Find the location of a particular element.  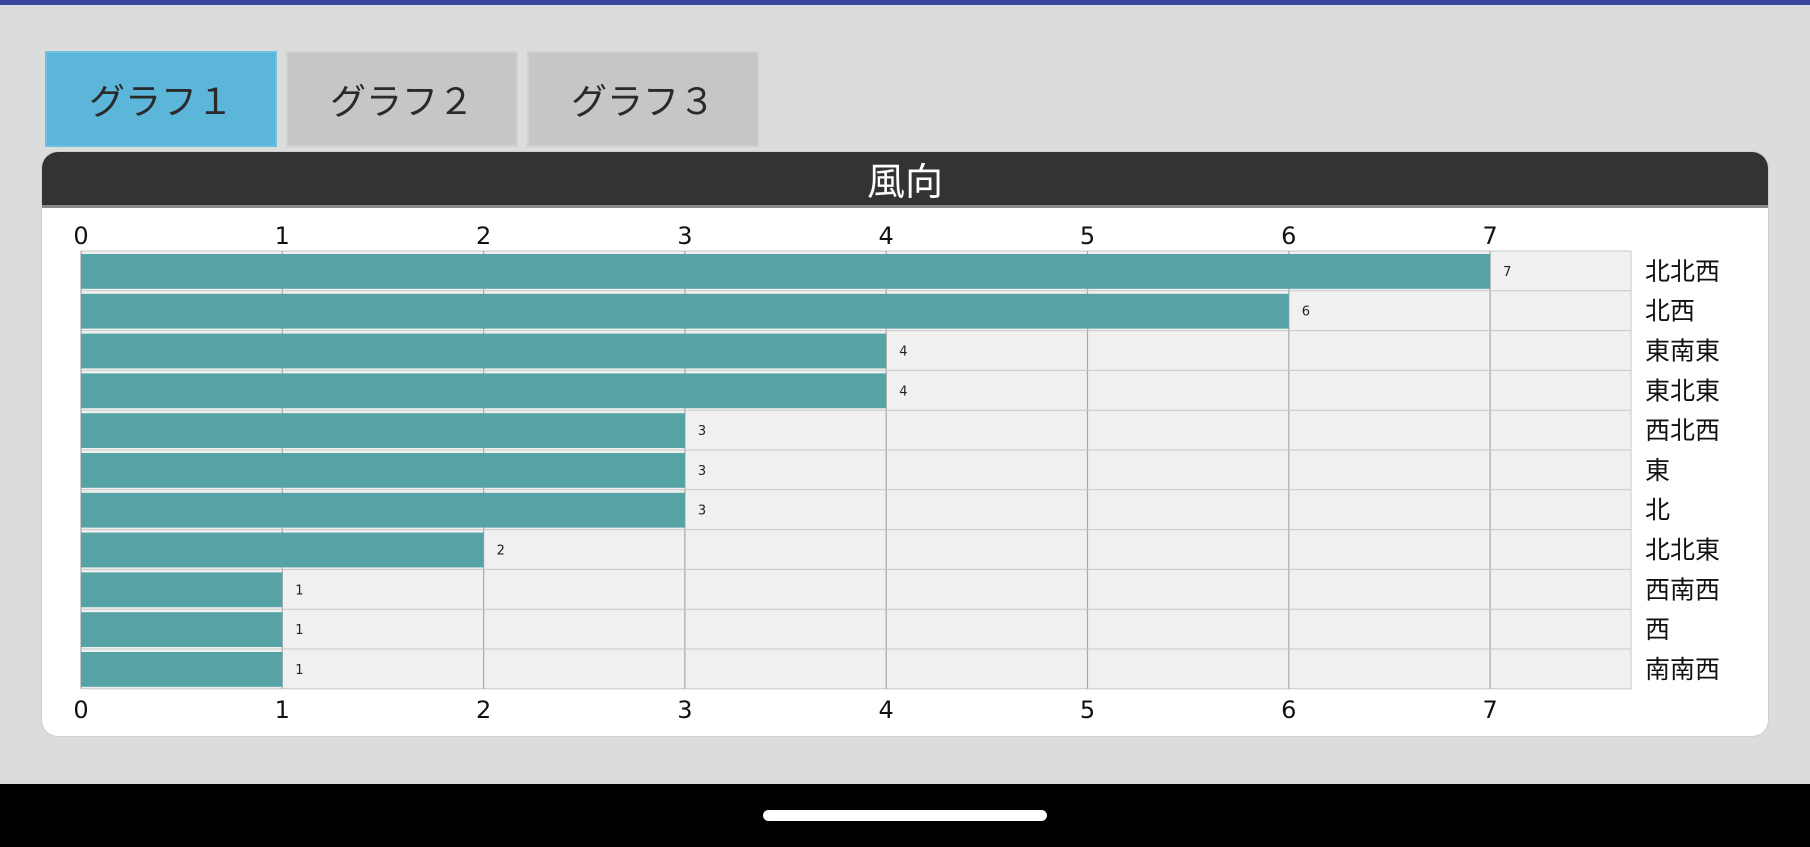

x-tick-label-top: 0 is located at coordinates (80, 236).